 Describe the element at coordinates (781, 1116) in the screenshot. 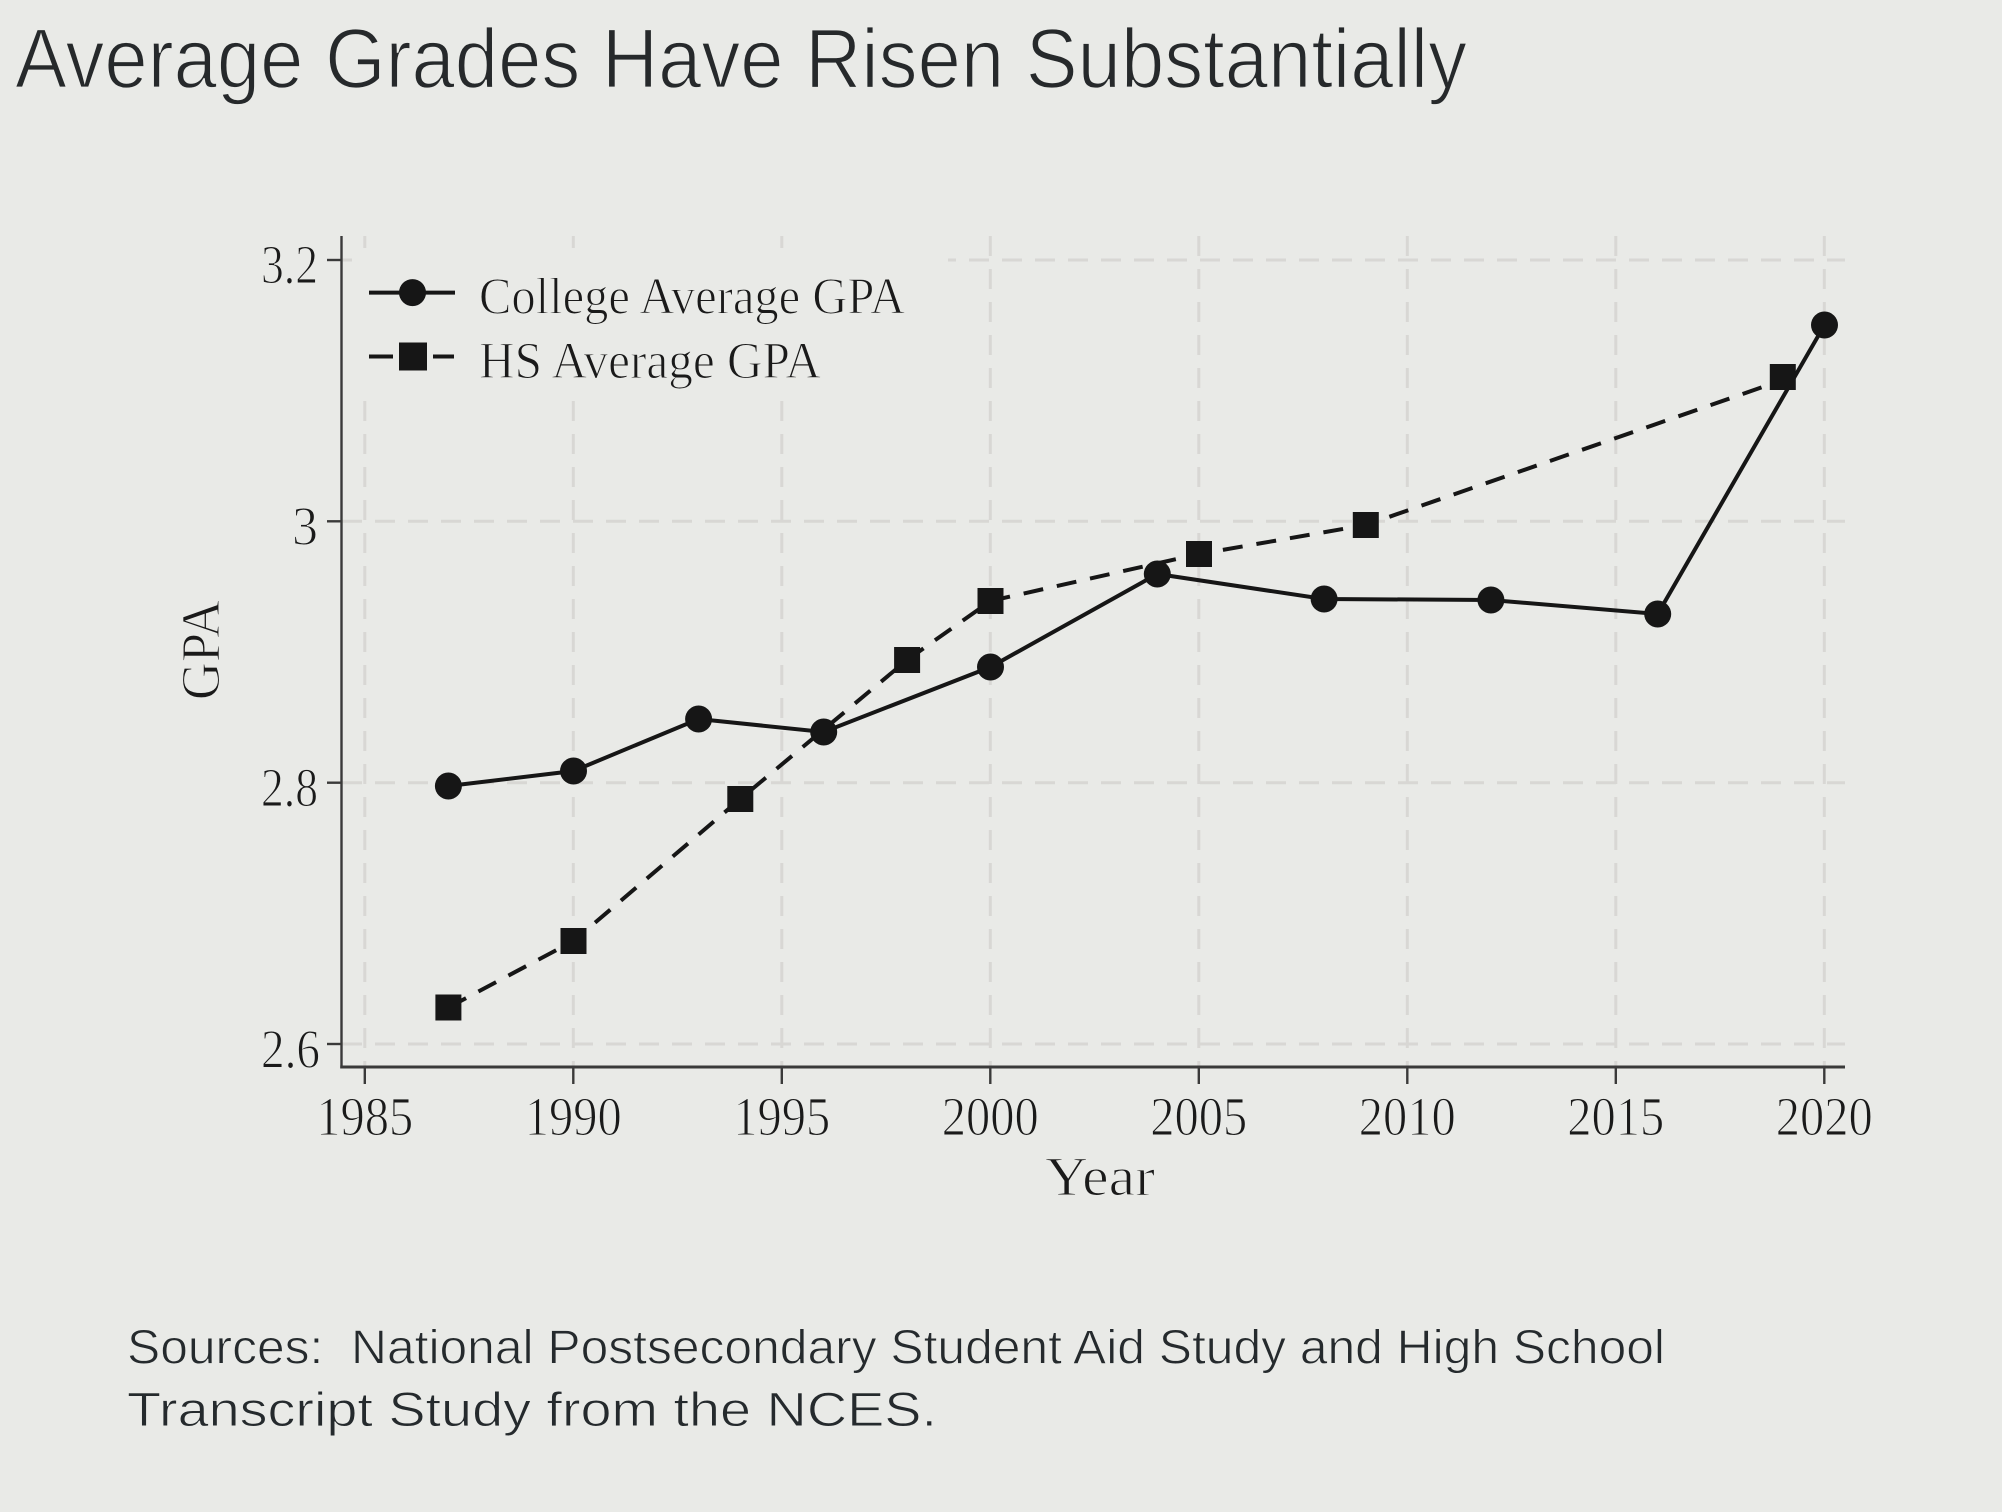

I see `svg-text: 1995` at that location.